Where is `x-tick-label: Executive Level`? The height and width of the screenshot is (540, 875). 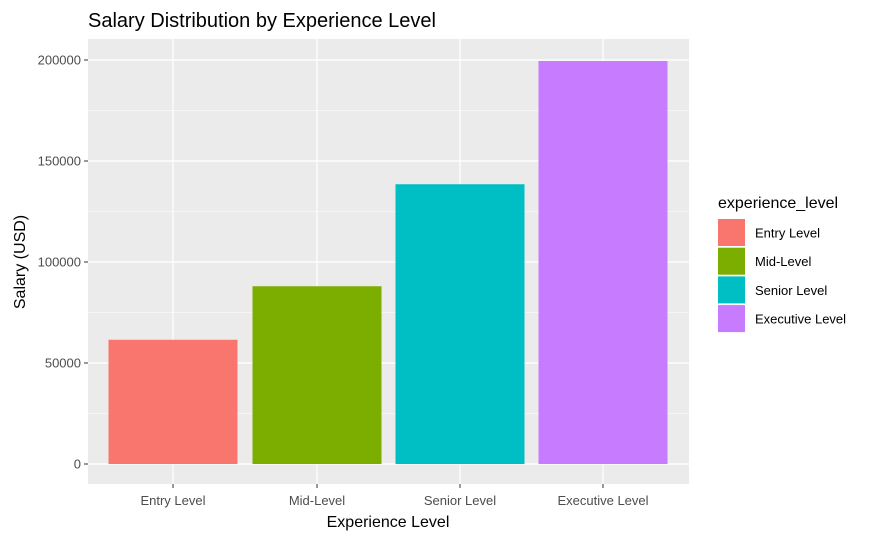
x-tick-label: Executive Level is located at coordinates (602, 500).